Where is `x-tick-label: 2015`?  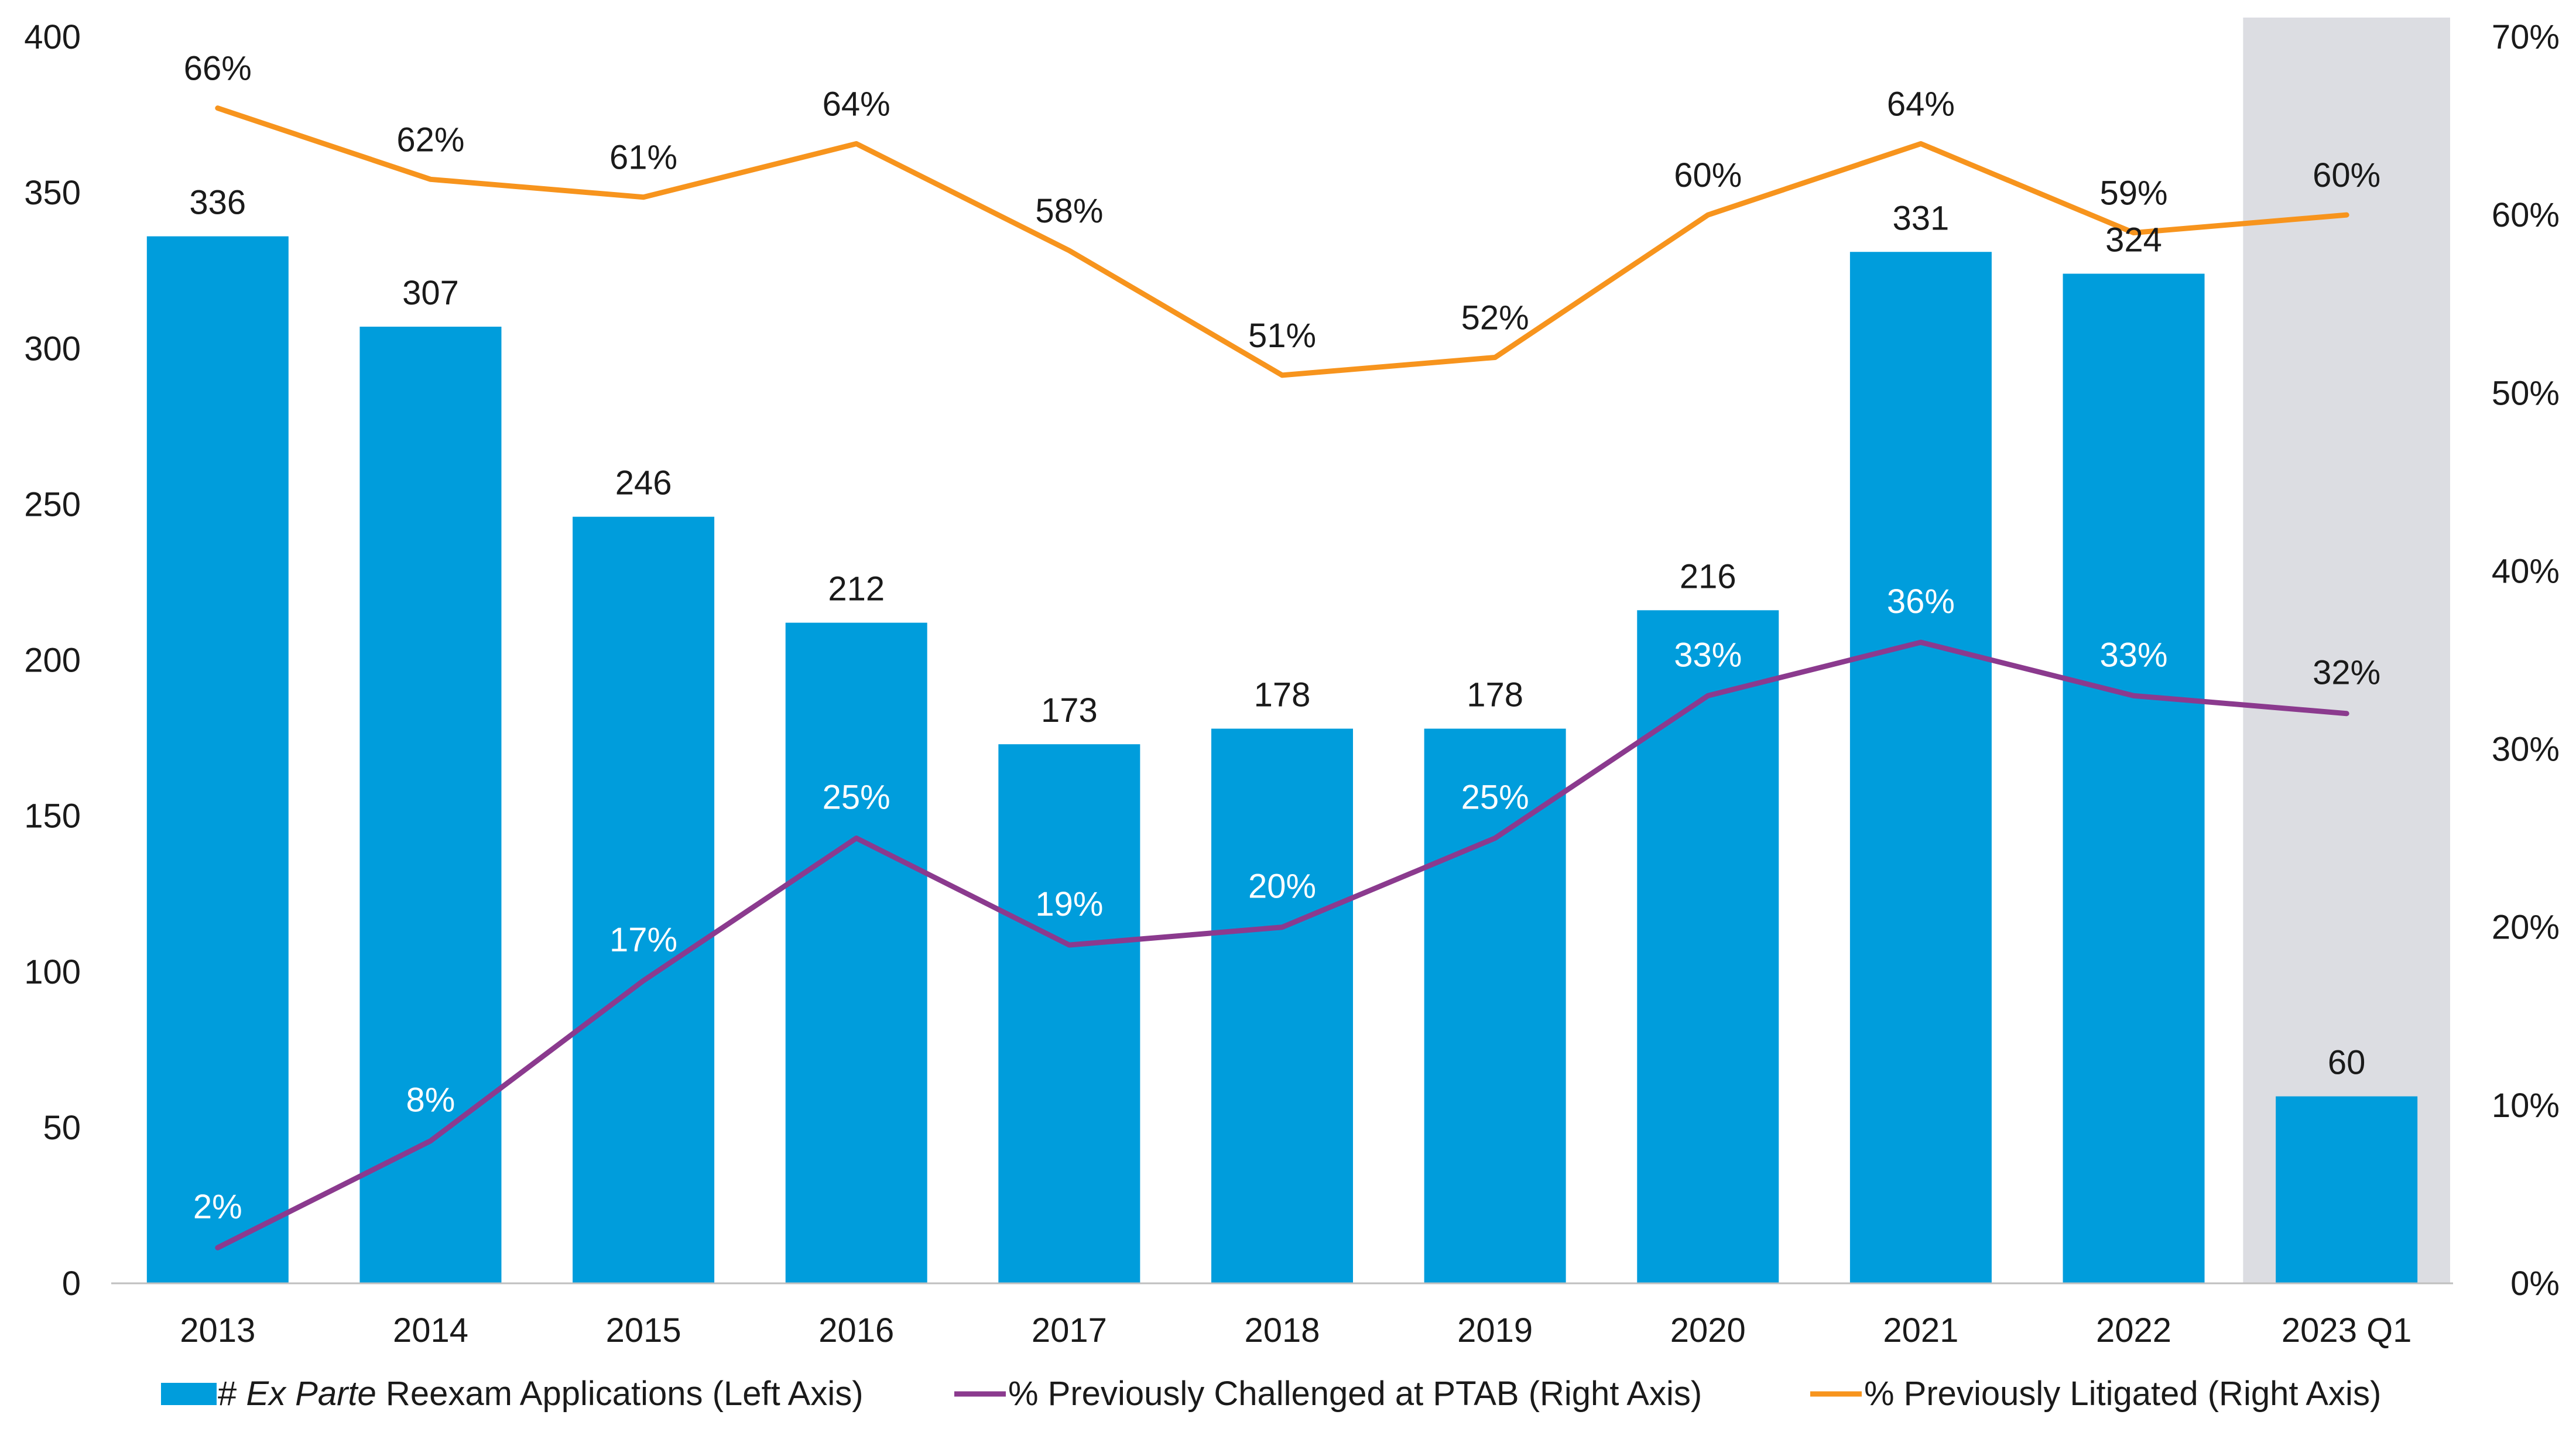 x-tick-label: 2015 is located at coordinates (643, 1330).